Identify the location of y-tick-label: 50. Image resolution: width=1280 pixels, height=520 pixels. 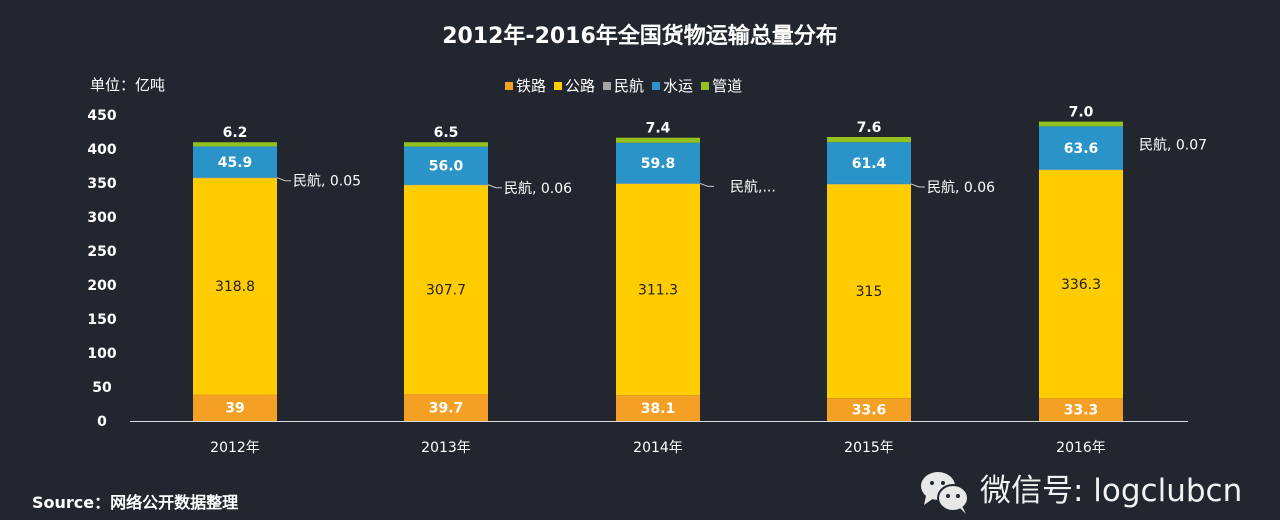
(102, 388).